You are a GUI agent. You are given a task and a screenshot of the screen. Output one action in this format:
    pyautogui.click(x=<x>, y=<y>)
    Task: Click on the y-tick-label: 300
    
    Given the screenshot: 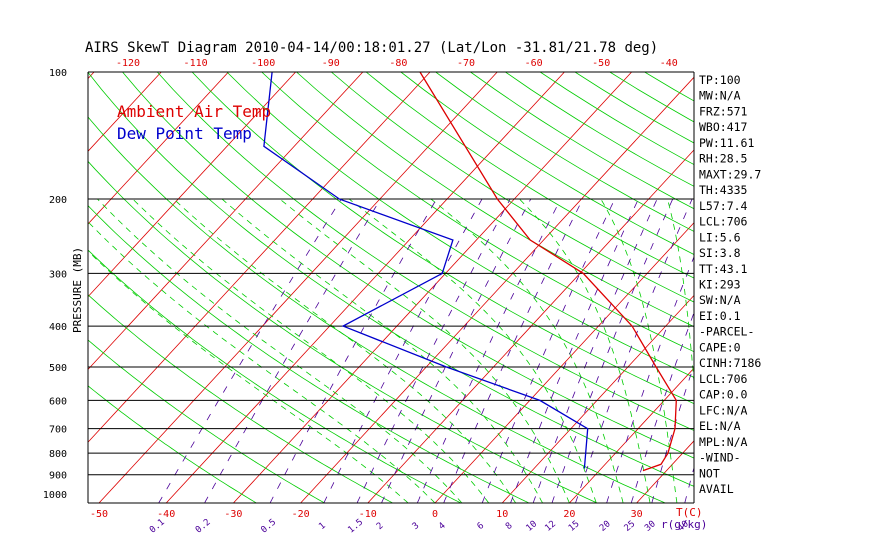 What is the action you would take?
    pyautogui.click(x=58, y=274)
    